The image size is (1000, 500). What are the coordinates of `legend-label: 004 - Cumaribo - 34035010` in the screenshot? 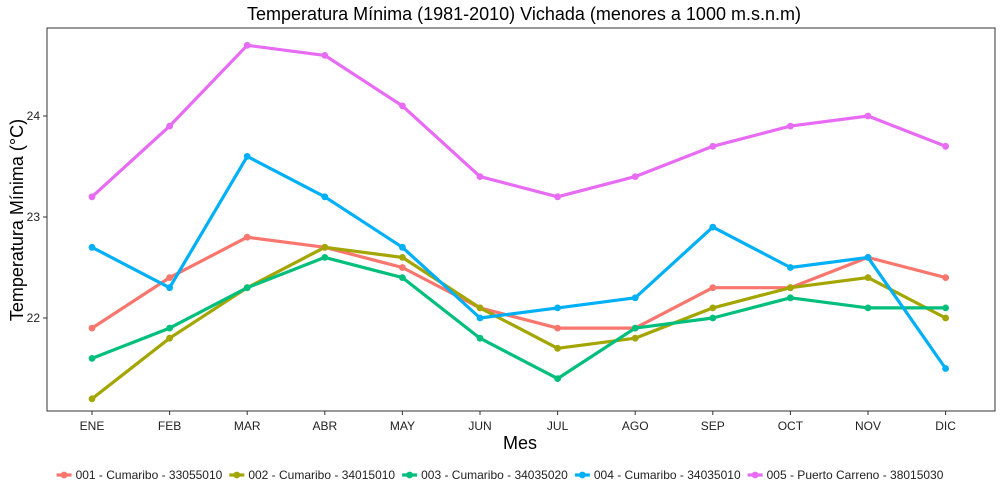 It's located at (667, 475).